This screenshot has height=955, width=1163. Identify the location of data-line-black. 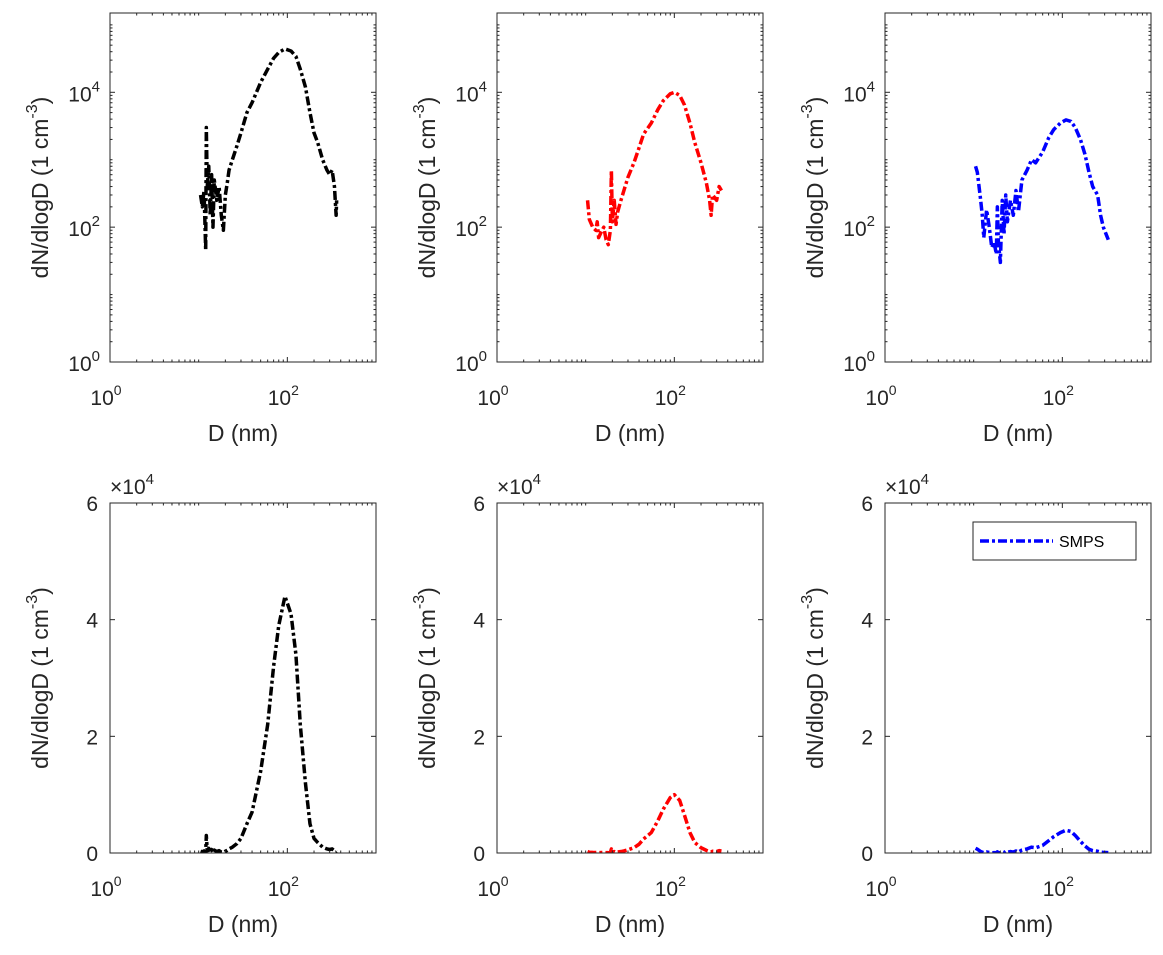
(268, 150).